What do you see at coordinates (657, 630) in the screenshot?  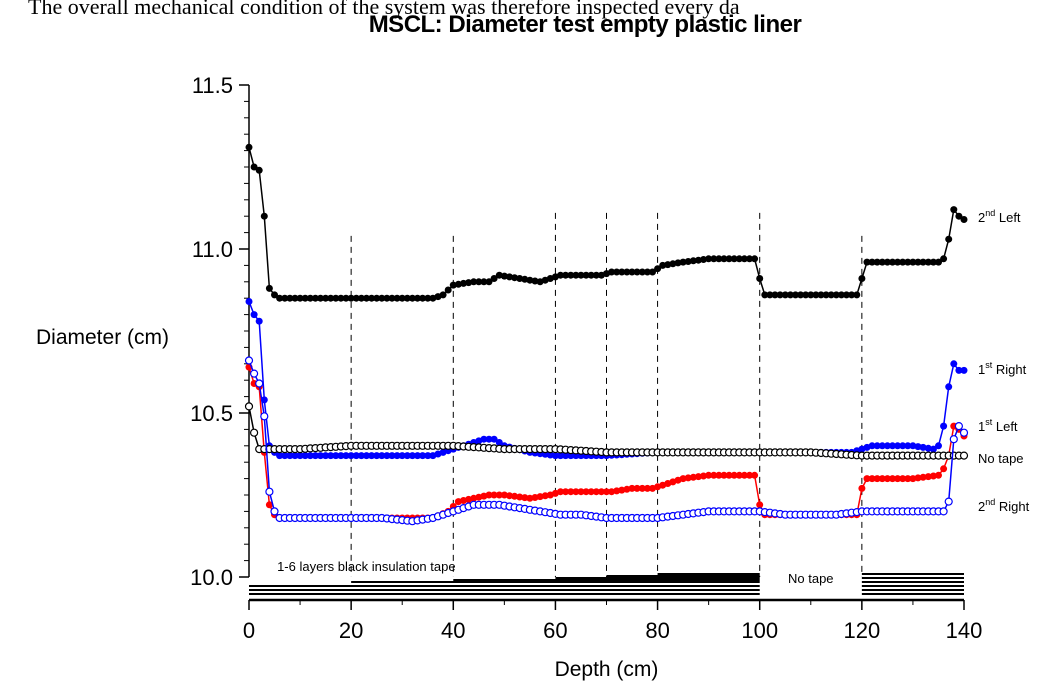 I see `x-tick-label-80: 80` at bounding box center [657, 630].